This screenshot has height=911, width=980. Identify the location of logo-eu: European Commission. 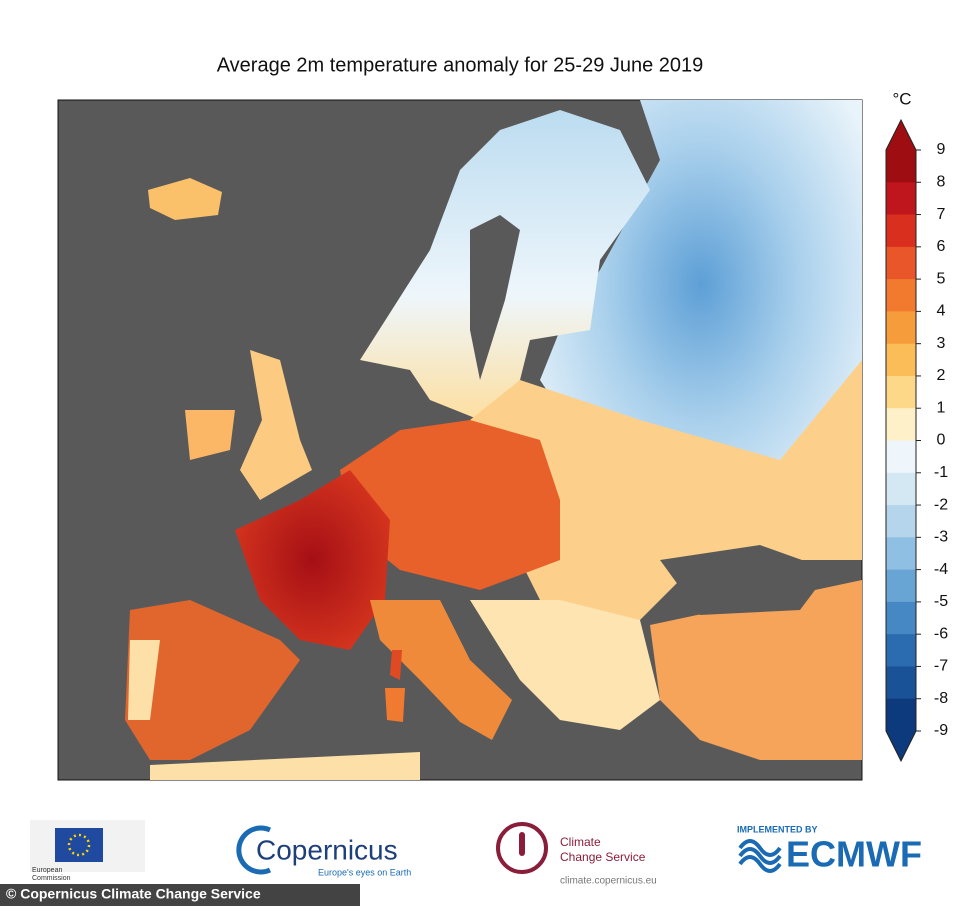
(87, 851).